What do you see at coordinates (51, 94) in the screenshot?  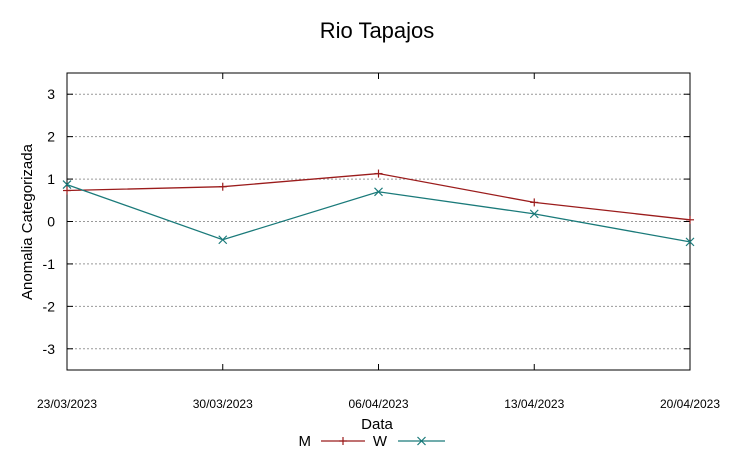 I see `y-tick-label: 3` at bounding box center [51, 94].